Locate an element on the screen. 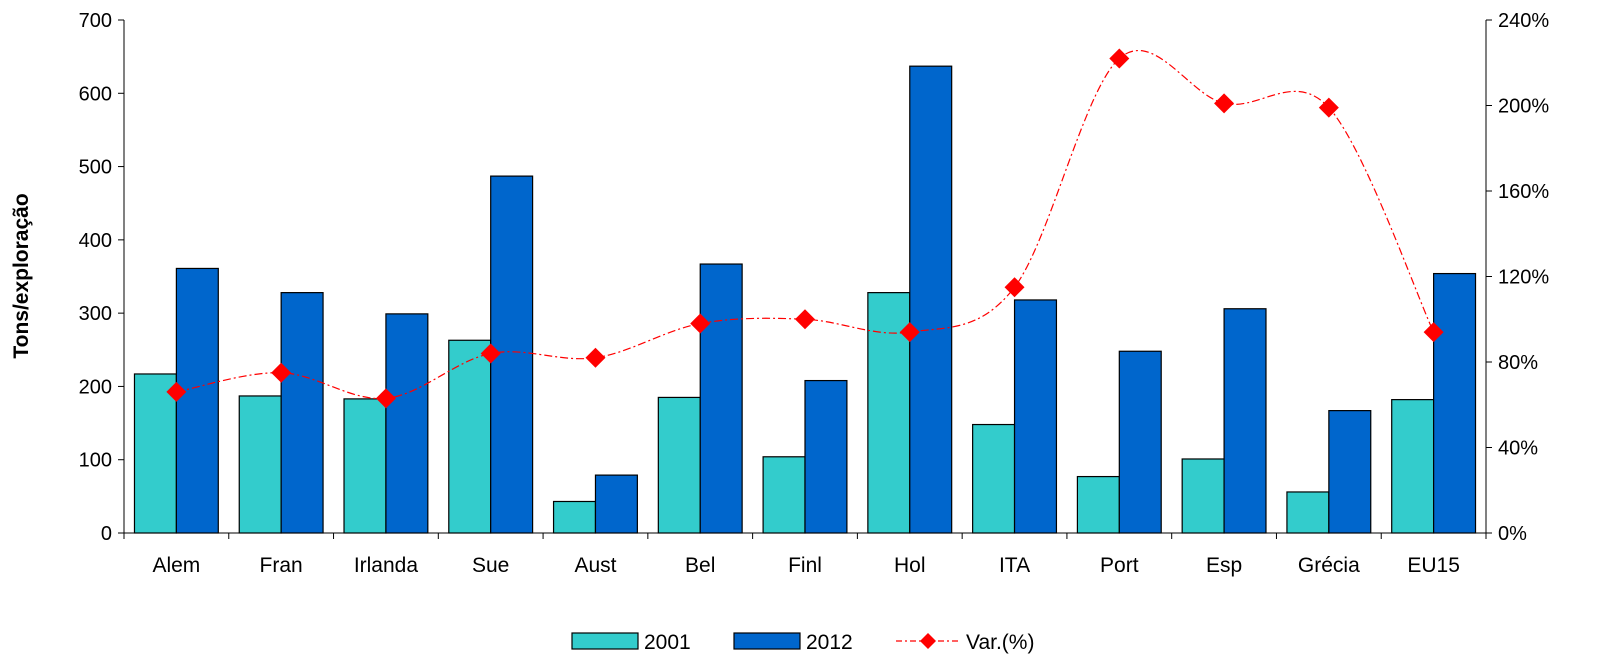 The image size is (1603, 670). legend-marker-var is located at coordinates (928, 641).